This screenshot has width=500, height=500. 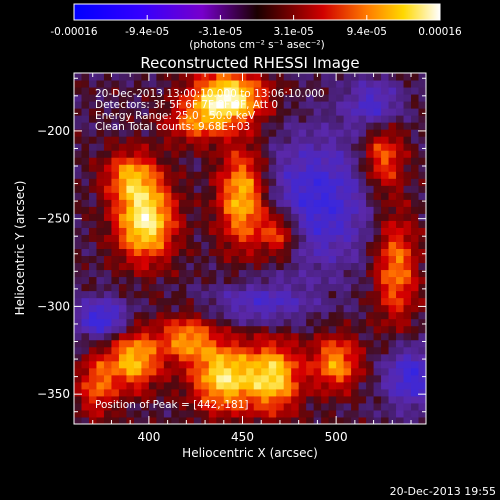 What do you see at coordinates (250, 453) in the screenshot?
I see `x-axis-label: Heliocentric X (arcsec)` at bounding box center [250, 453].